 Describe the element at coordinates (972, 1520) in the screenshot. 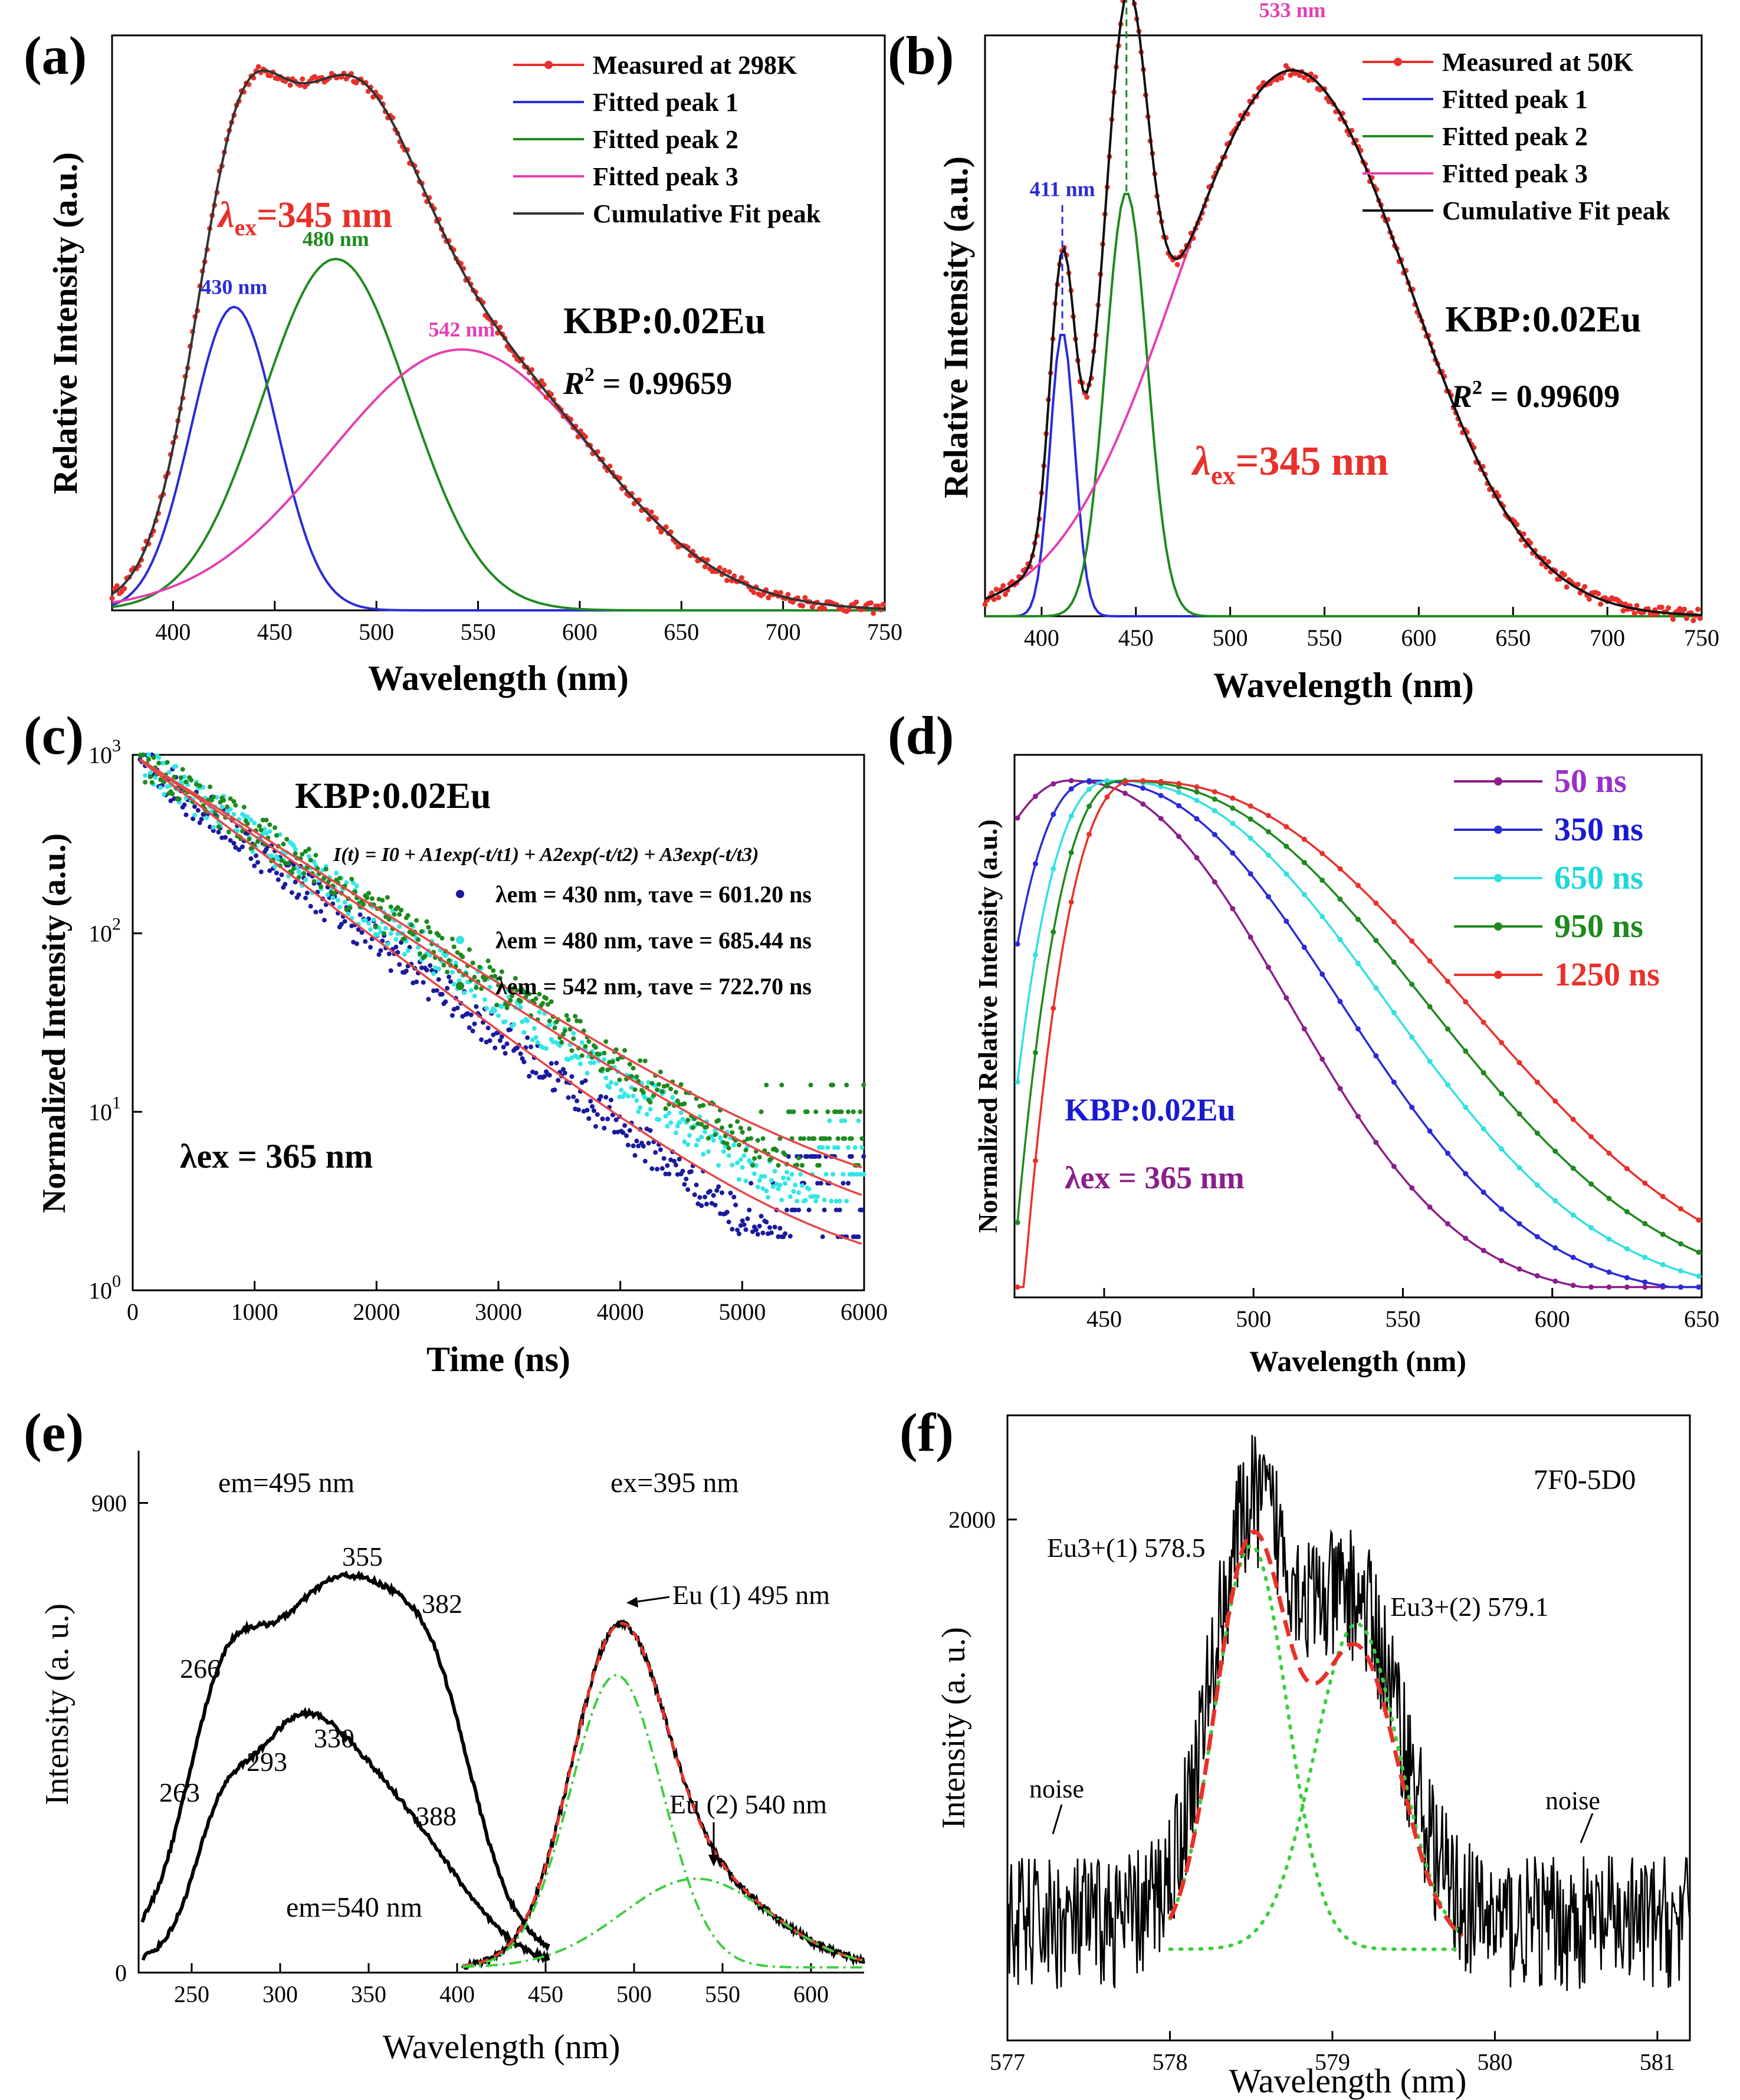

I see `panel-f-y-ticklabel-2000: 2000` at that location.